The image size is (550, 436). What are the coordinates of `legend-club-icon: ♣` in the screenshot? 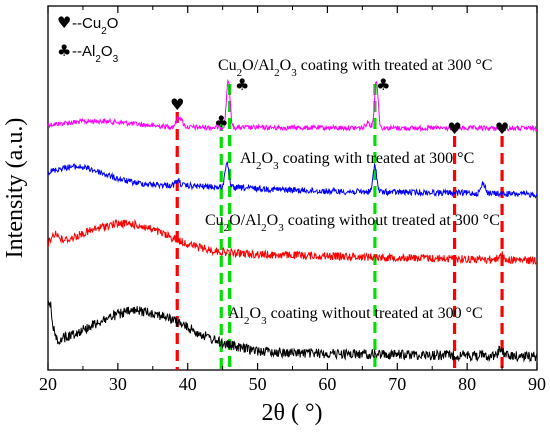 It's located at (64, 50).